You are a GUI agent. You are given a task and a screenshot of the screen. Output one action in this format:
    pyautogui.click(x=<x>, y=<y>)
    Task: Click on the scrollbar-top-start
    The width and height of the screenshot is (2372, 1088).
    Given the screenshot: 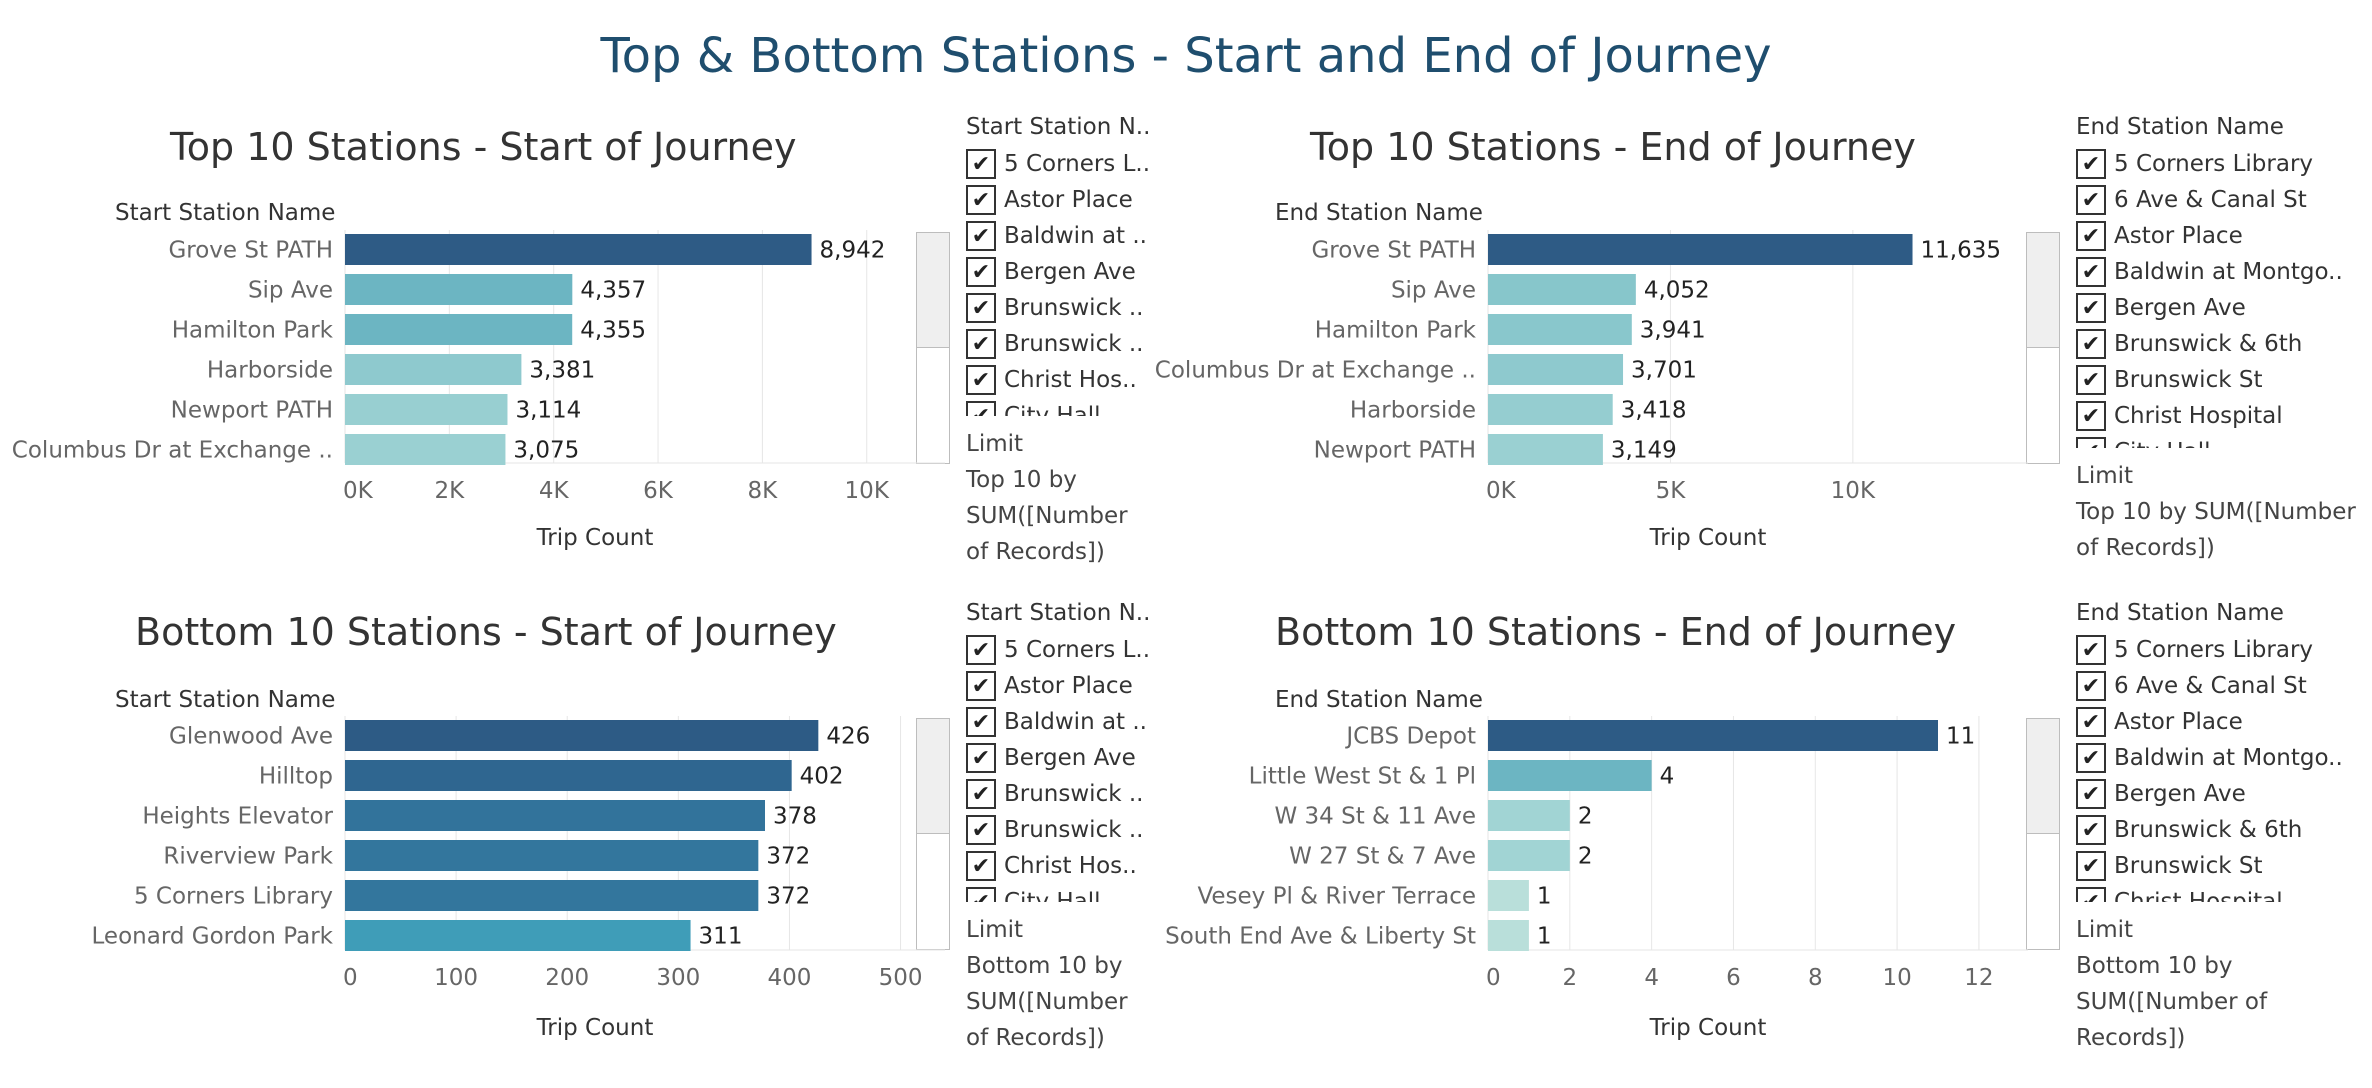 What is the action you would take?
    pyautogui.click(x=933, y=348)
    